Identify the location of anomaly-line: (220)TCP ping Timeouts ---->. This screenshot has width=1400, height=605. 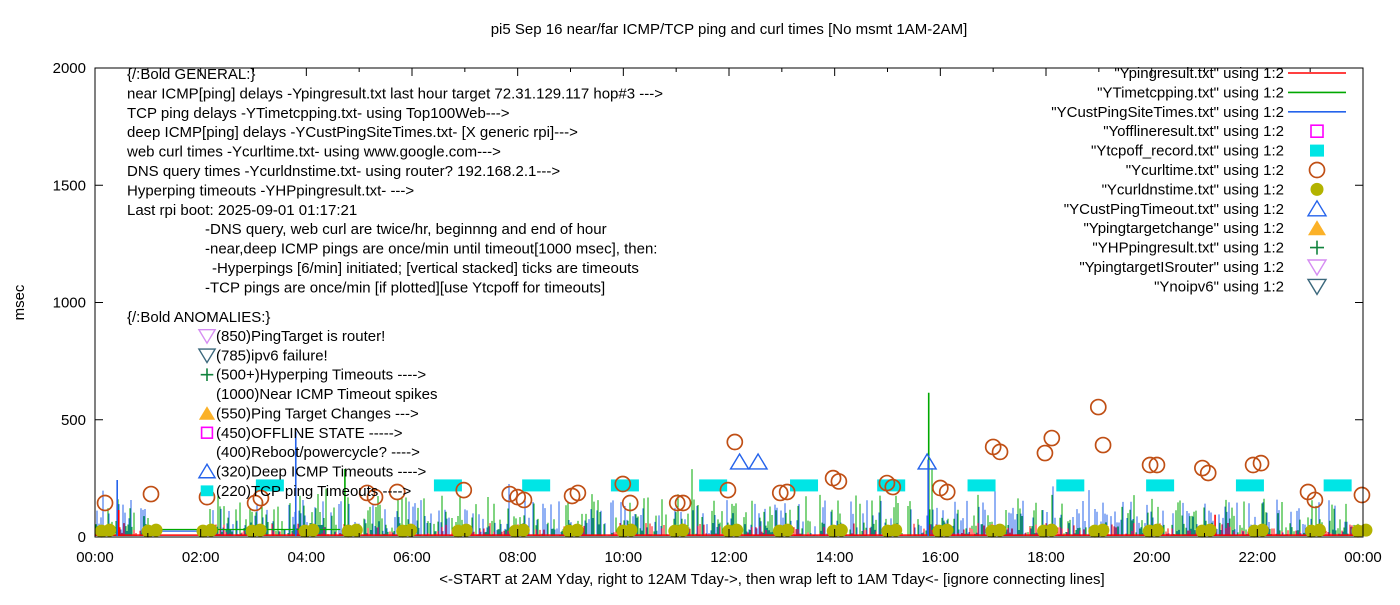
(313, 491).